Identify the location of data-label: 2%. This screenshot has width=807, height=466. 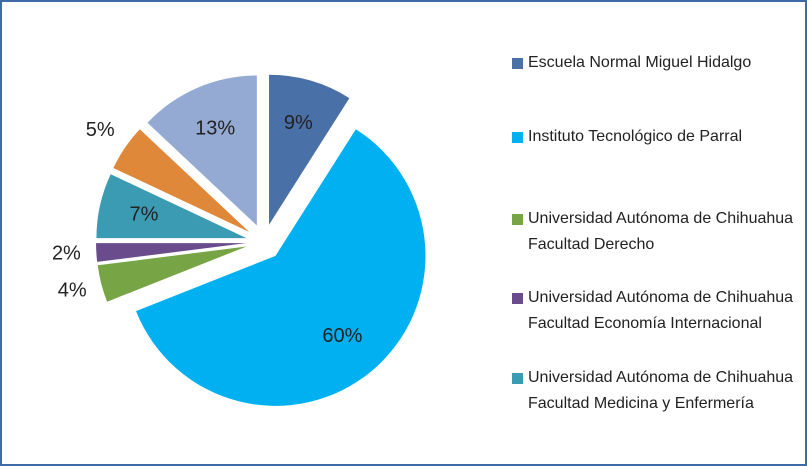
(66, 254).